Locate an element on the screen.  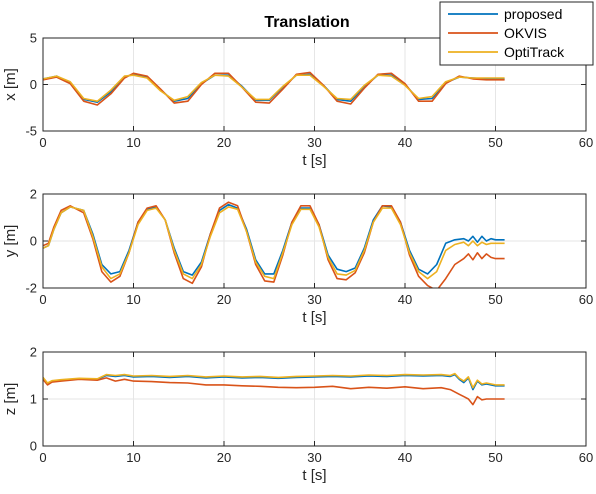
legend-label-optitrack: OptiTrack is located at coordinates (534, 52).